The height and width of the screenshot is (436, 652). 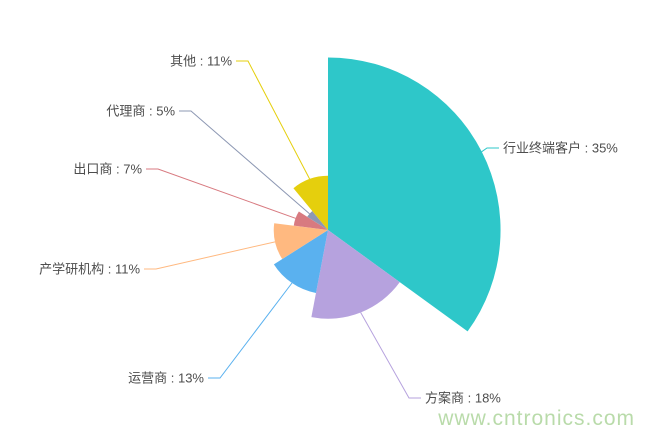 I want to click on slice-label: 运营商 : 13%, so click(x=166, y=378).